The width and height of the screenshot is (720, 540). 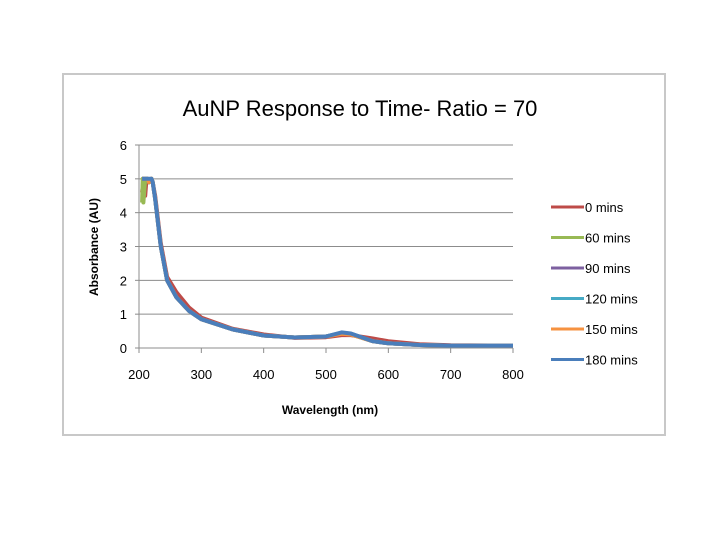 What do you see at coordinates (604, 207) in the screenshot?
I see `legend-label: 0 mins` at bounding box center [604, 207].